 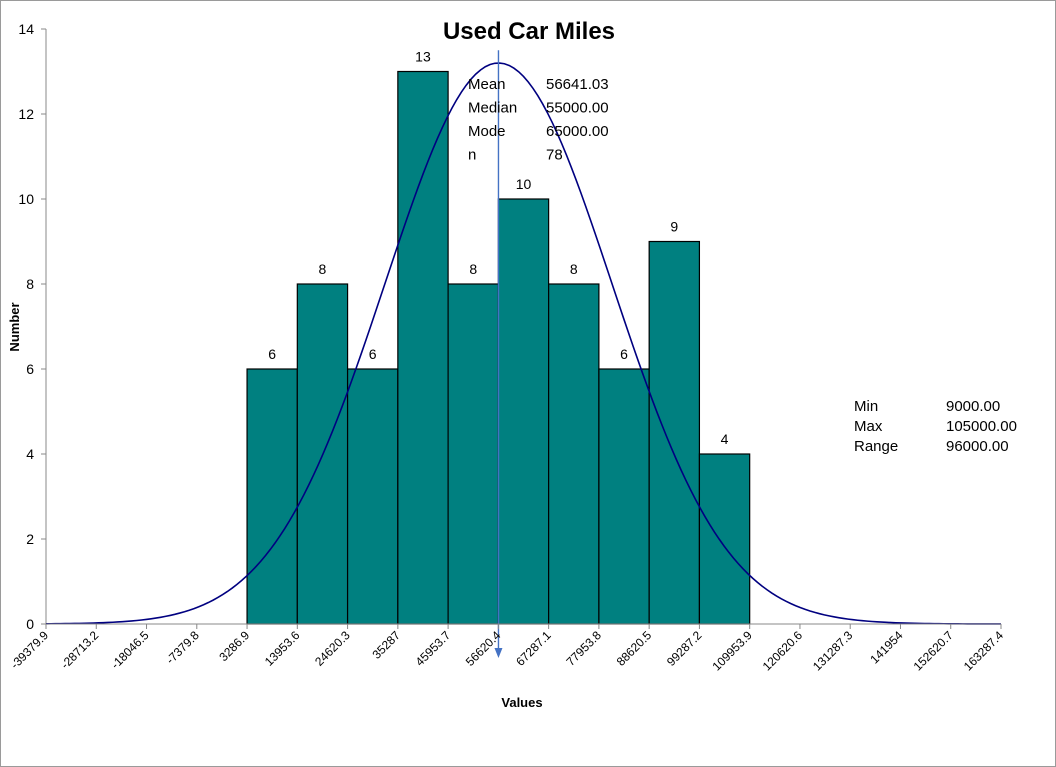 What do you see at coordinates (26, 199) in the screenshot?
I see `y-tick-label: 10` at bounding box center [26, 199].